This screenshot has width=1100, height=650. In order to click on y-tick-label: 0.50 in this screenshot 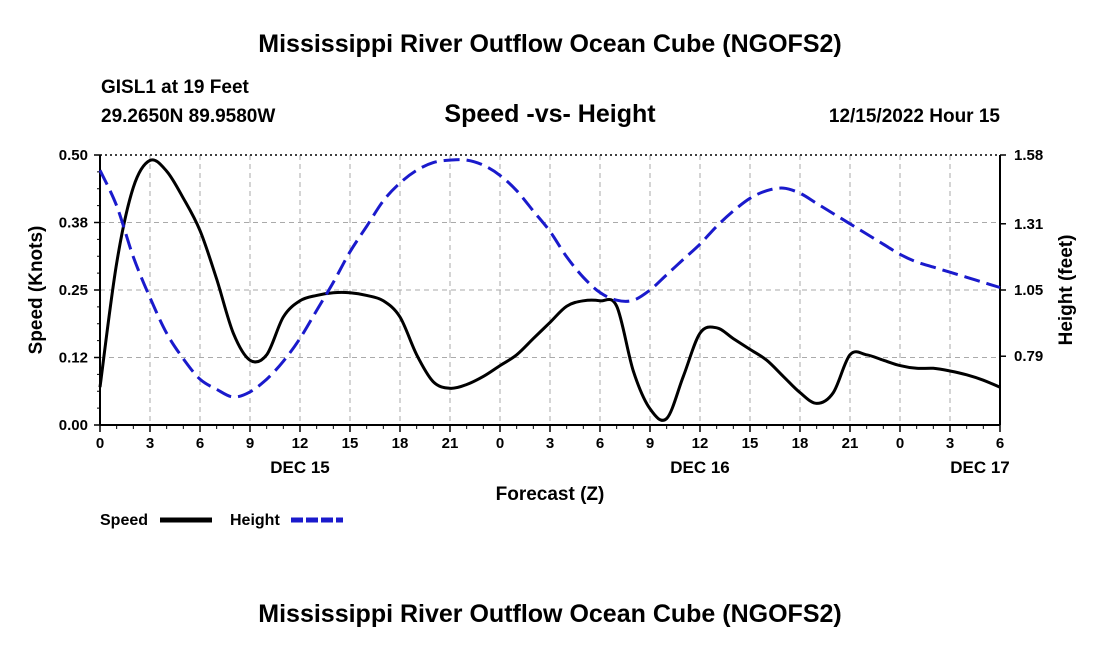, I will do `click(73, 155)`.